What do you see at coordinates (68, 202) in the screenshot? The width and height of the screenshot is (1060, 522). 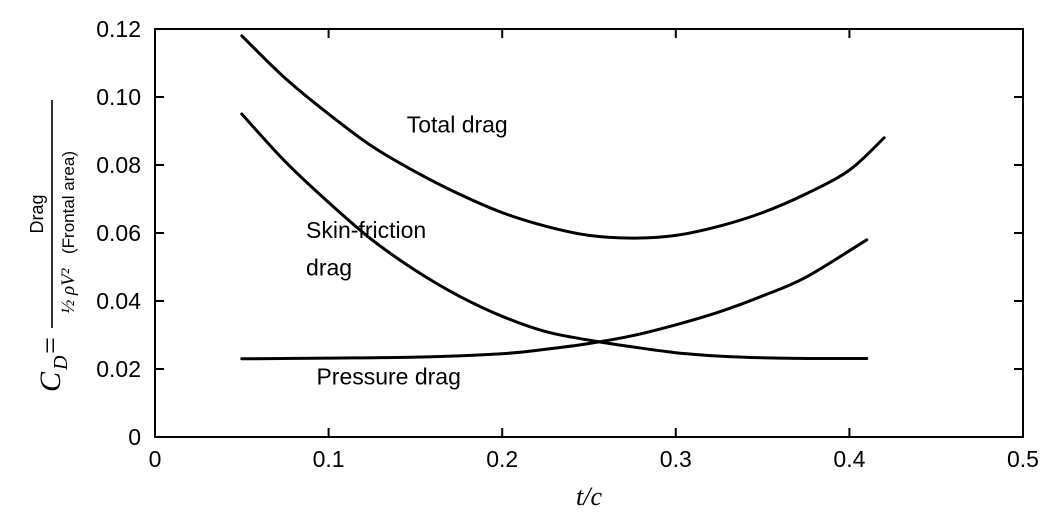 I see `y-label-denominator-area: (Frontal area)` at bounding box center [68, 202].